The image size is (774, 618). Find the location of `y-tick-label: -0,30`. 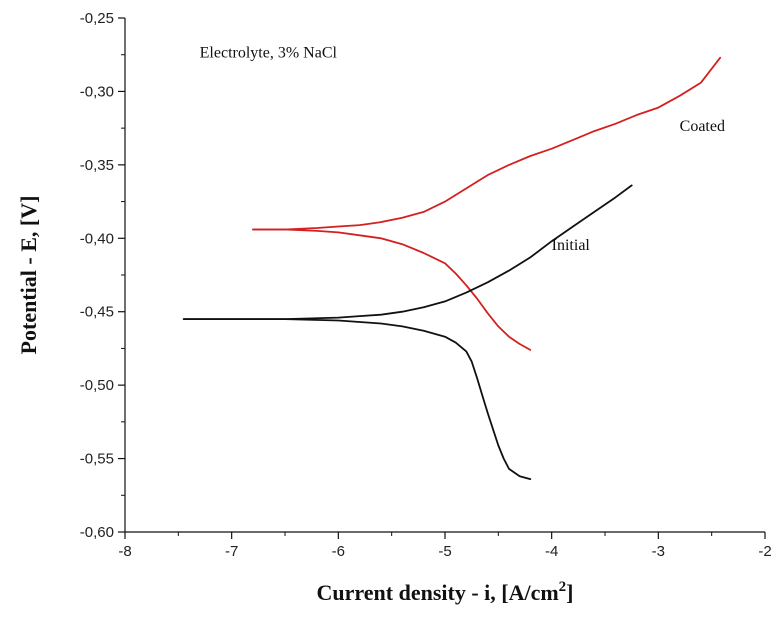

y-tick-label: -0,30 is located at coordinates (97, 91).